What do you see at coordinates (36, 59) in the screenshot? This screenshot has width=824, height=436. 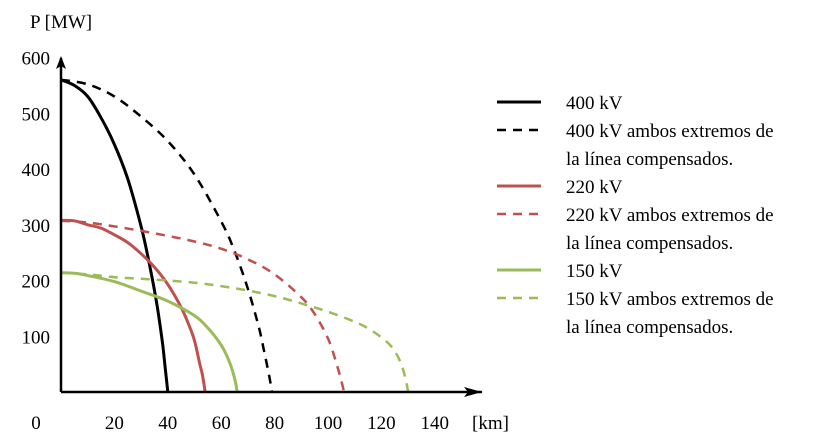 I see `y-tick-label: 600` at bounding box center [36, 59].